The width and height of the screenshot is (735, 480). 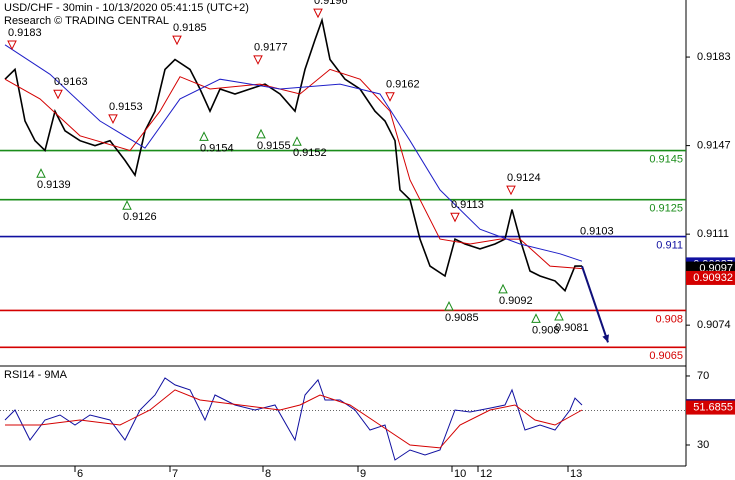 I want to click on x-tick-label: 9, so click(x=363, y=474).